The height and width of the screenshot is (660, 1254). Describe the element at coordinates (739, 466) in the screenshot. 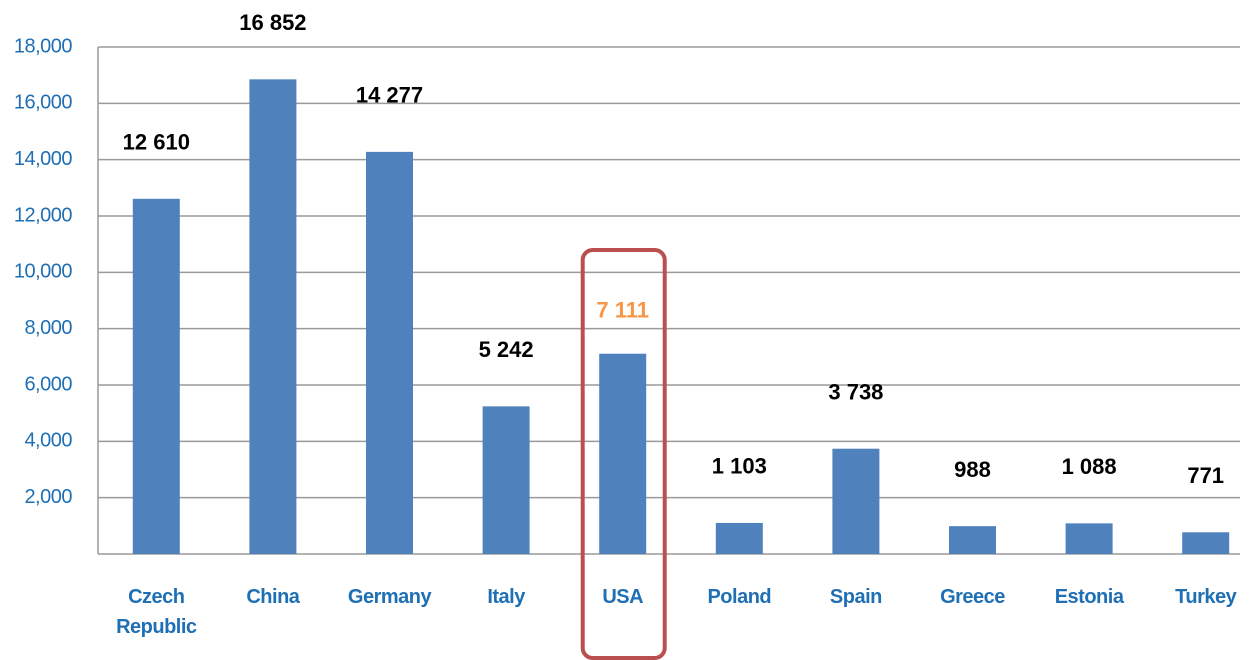

I see `value-label: 1 103` at that location.